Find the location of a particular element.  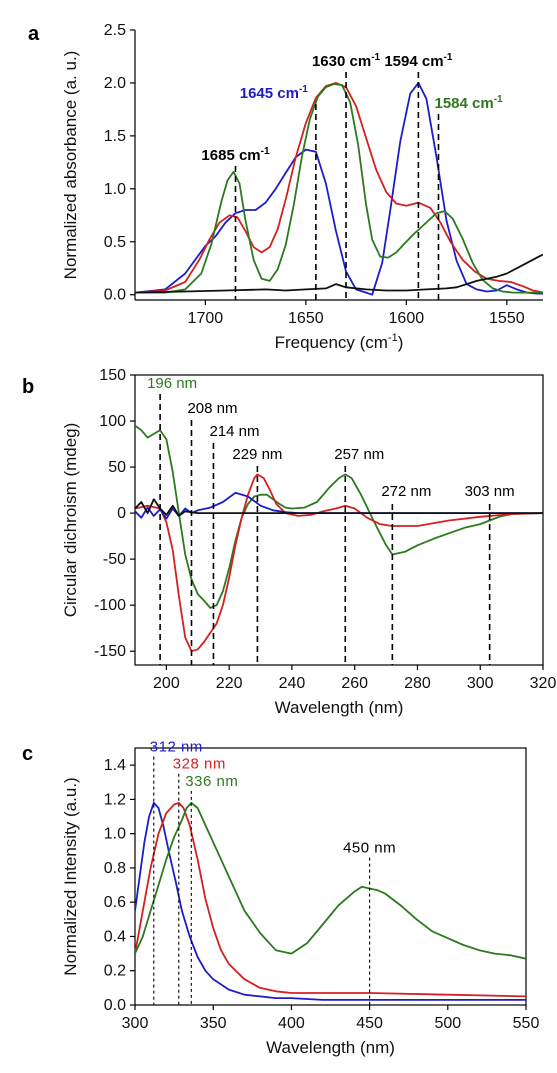

peak-label: 1645 cm-1 is located at coordinates (274, 93).